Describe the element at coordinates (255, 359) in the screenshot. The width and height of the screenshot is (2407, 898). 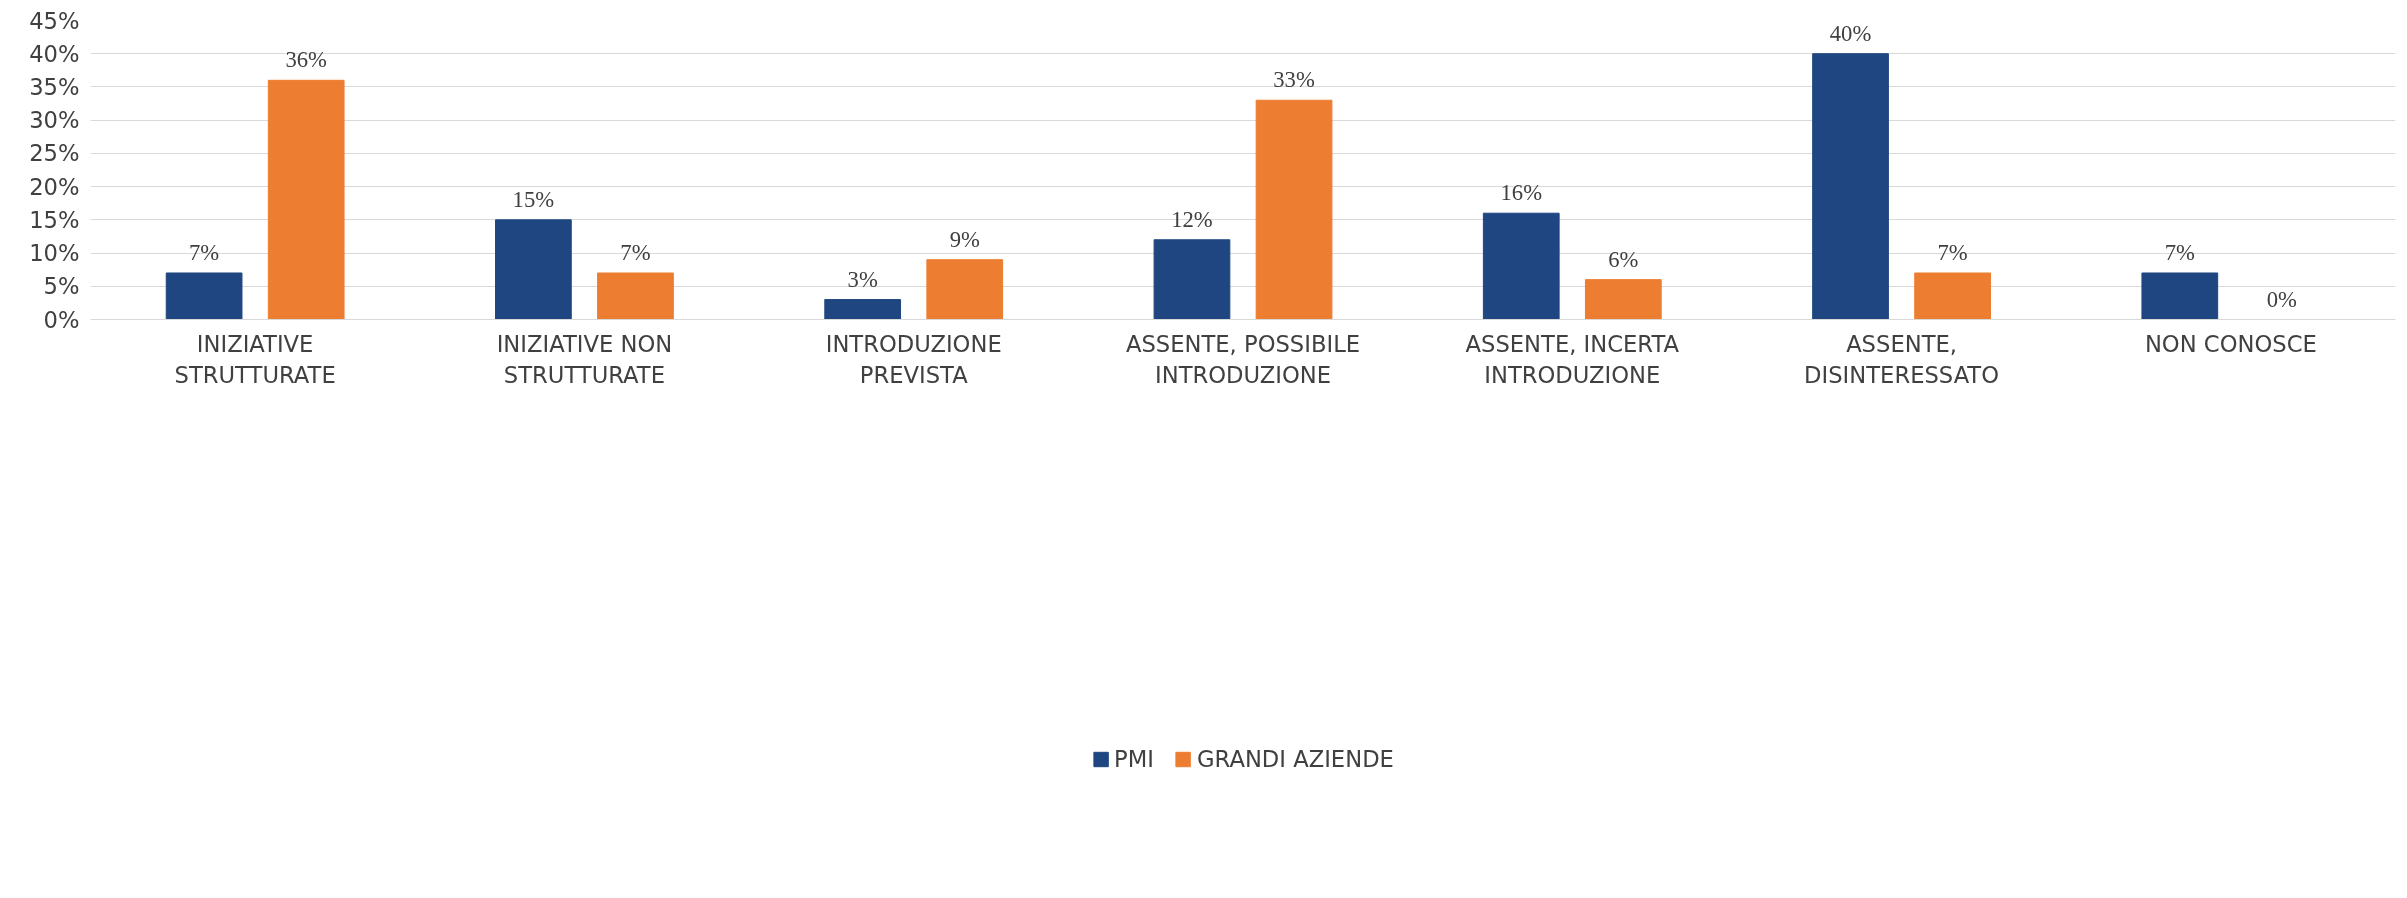
I see `x-tick-label: INIZIATIVE STRUTTURATE` at that location.